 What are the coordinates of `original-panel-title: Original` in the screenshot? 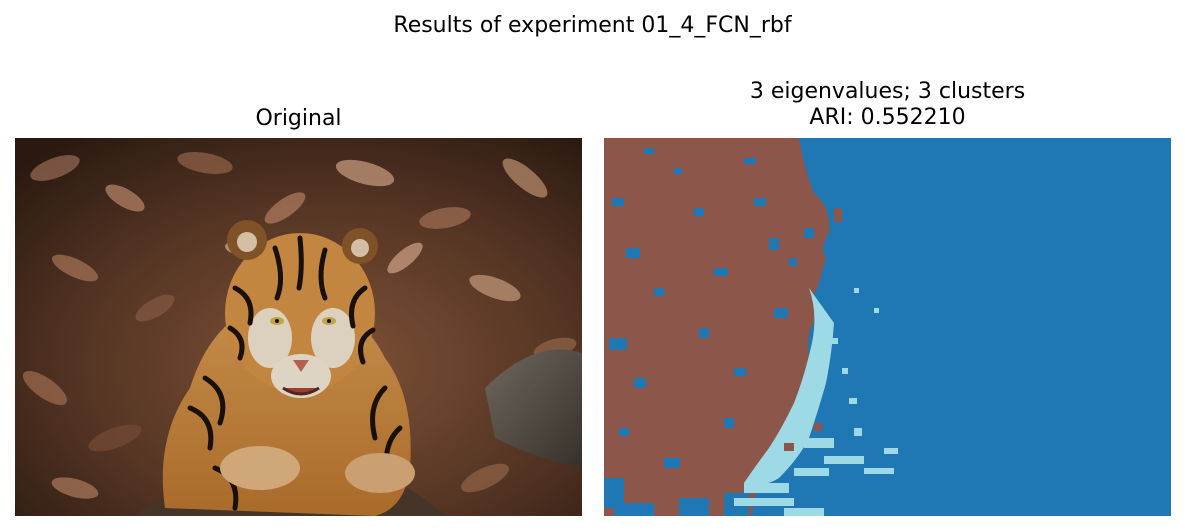 It's located at (298, 119).